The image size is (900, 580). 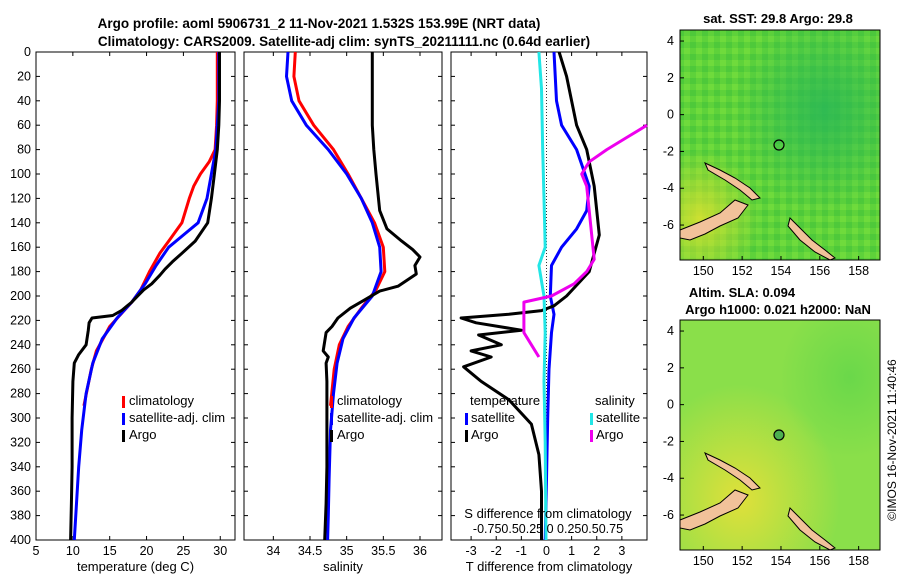 I want to click on series-satellite-adj-clim, so click(x=146, y=296).